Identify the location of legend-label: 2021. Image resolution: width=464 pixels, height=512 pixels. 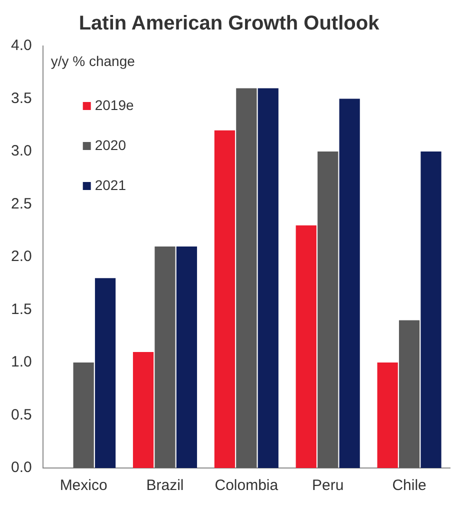
(110, 184).